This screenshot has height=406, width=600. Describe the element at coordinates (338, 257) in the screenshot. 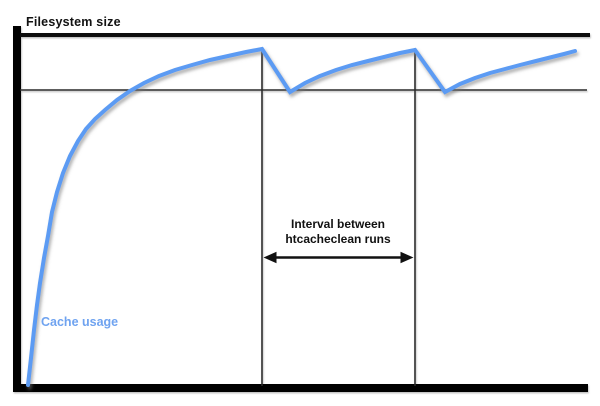

I see `interval-arrow` at that location.